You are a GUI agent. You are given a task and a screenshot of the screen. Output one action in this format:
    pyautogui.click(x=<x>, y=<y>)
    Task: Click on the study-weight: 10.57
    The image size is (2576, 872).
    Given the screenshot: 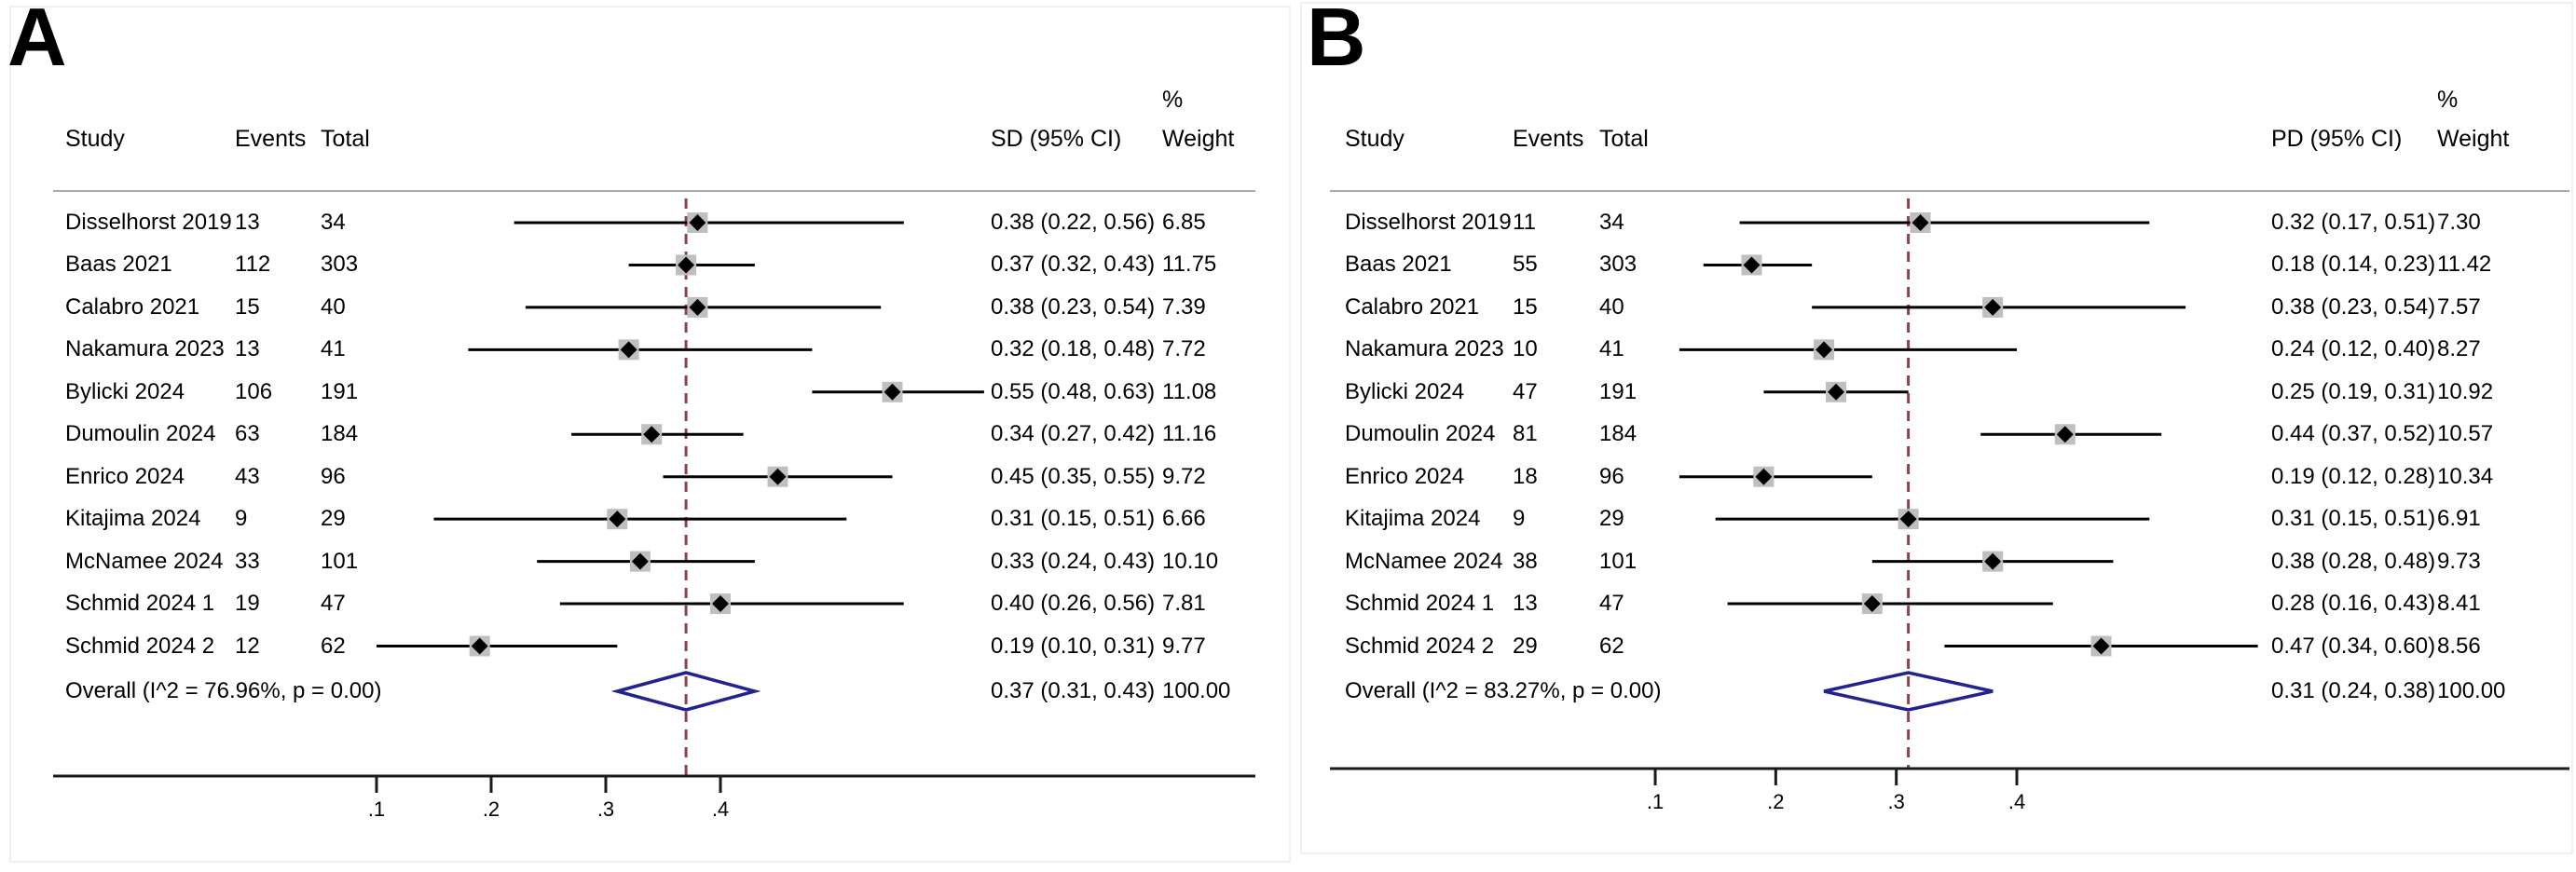 What is the action you would take?
    pyautogui.click(x=2465, y=434)
    